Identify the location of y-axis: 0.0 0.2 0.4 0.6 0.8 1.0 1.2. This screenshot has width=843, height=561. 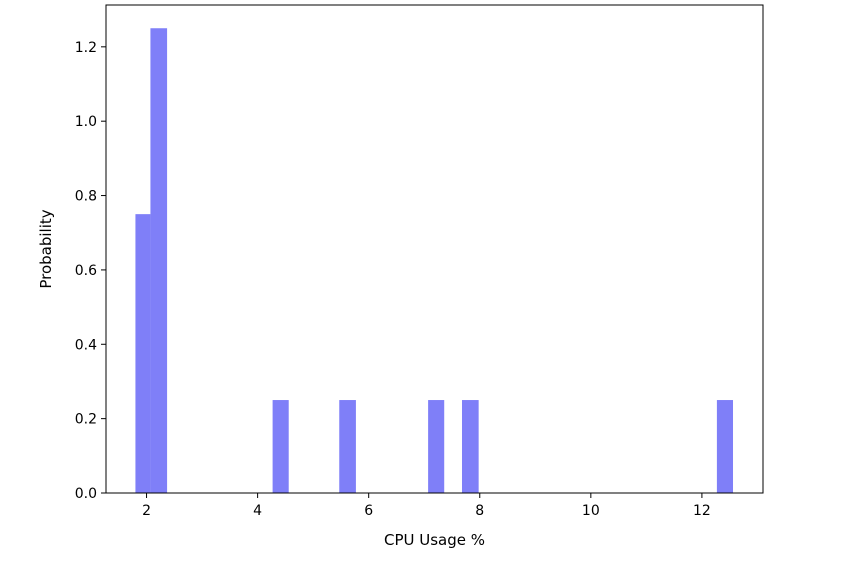
(90, 271).